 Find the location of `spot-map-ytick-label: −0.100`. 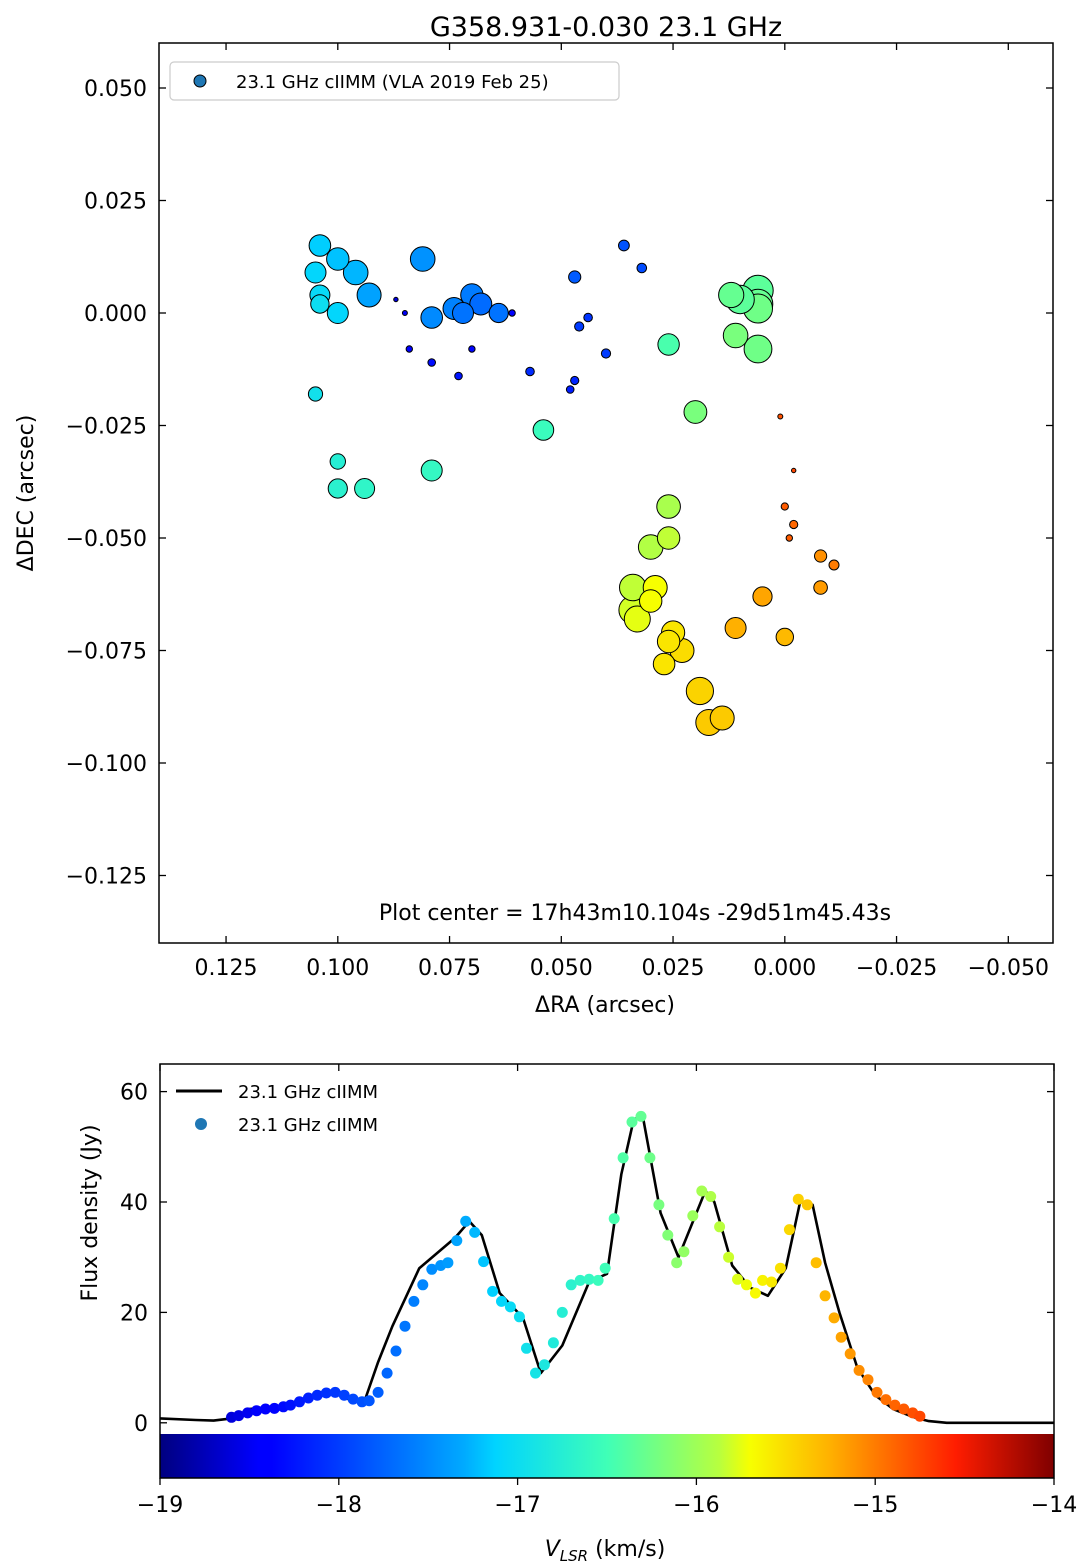

spot-map-ytick-label: −0.100 is located at coordinates (106, 764).